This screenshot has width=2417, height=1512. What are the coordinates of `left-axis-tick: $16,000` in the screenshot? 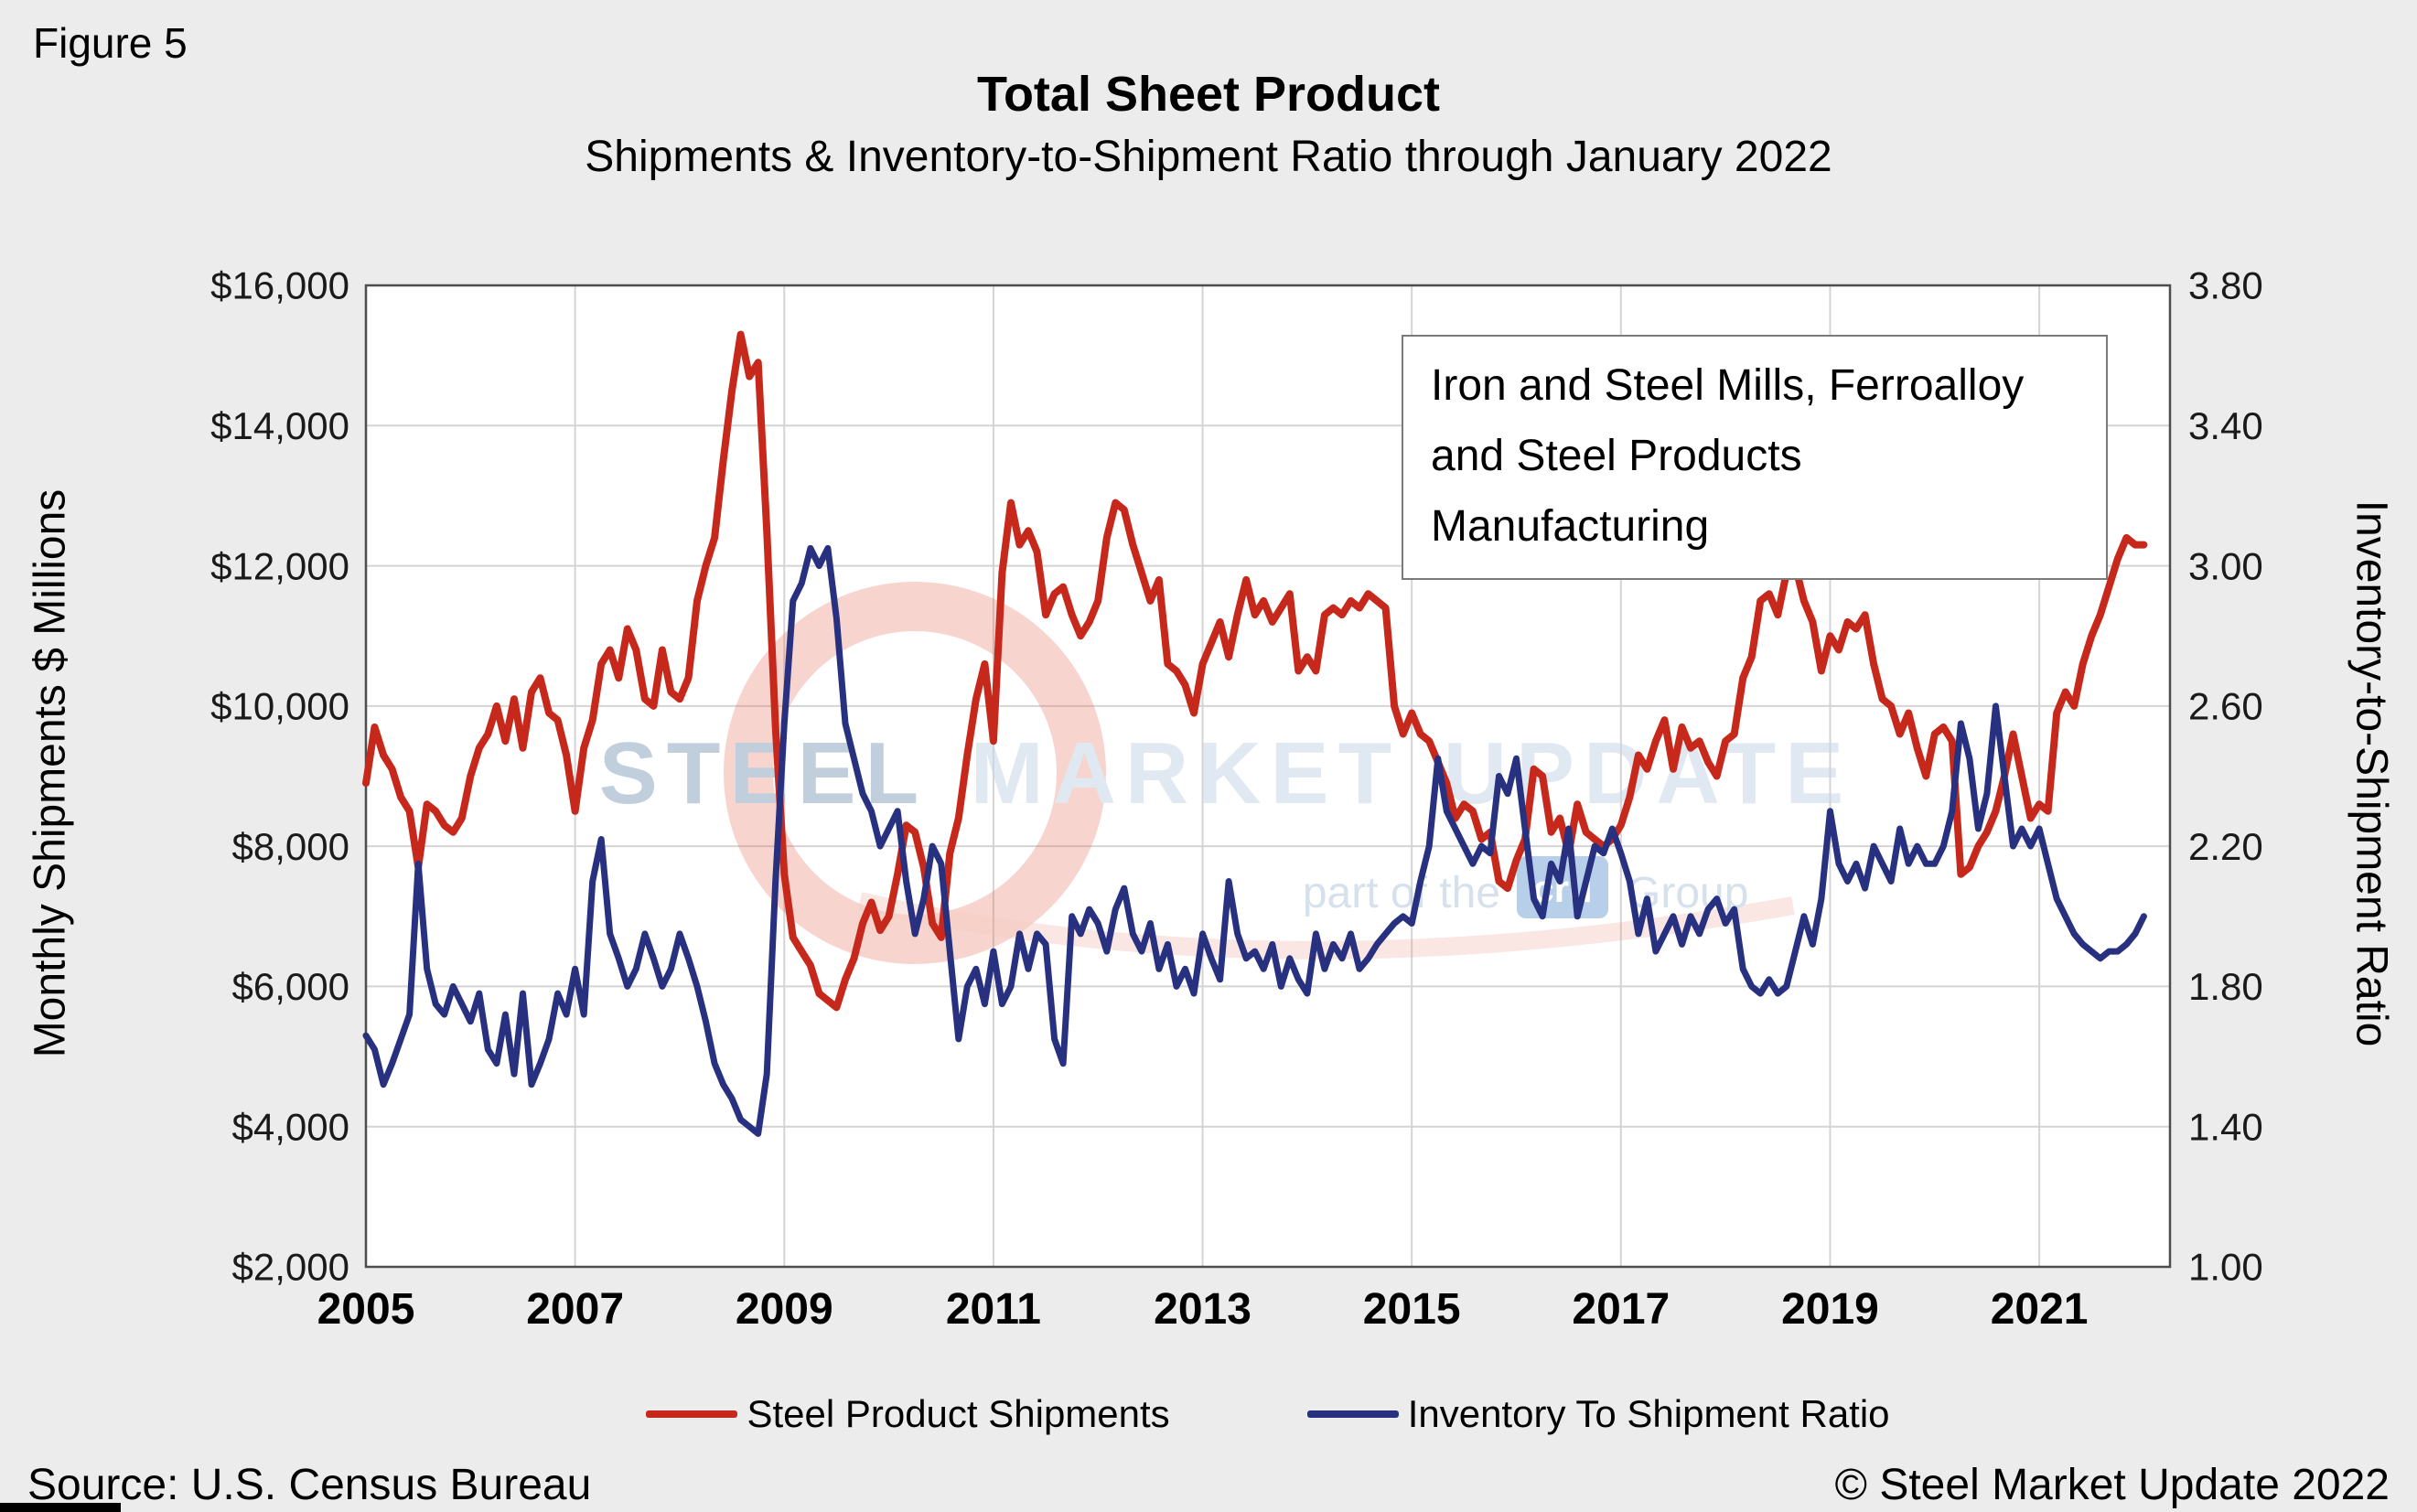 It's located at (279, 285).